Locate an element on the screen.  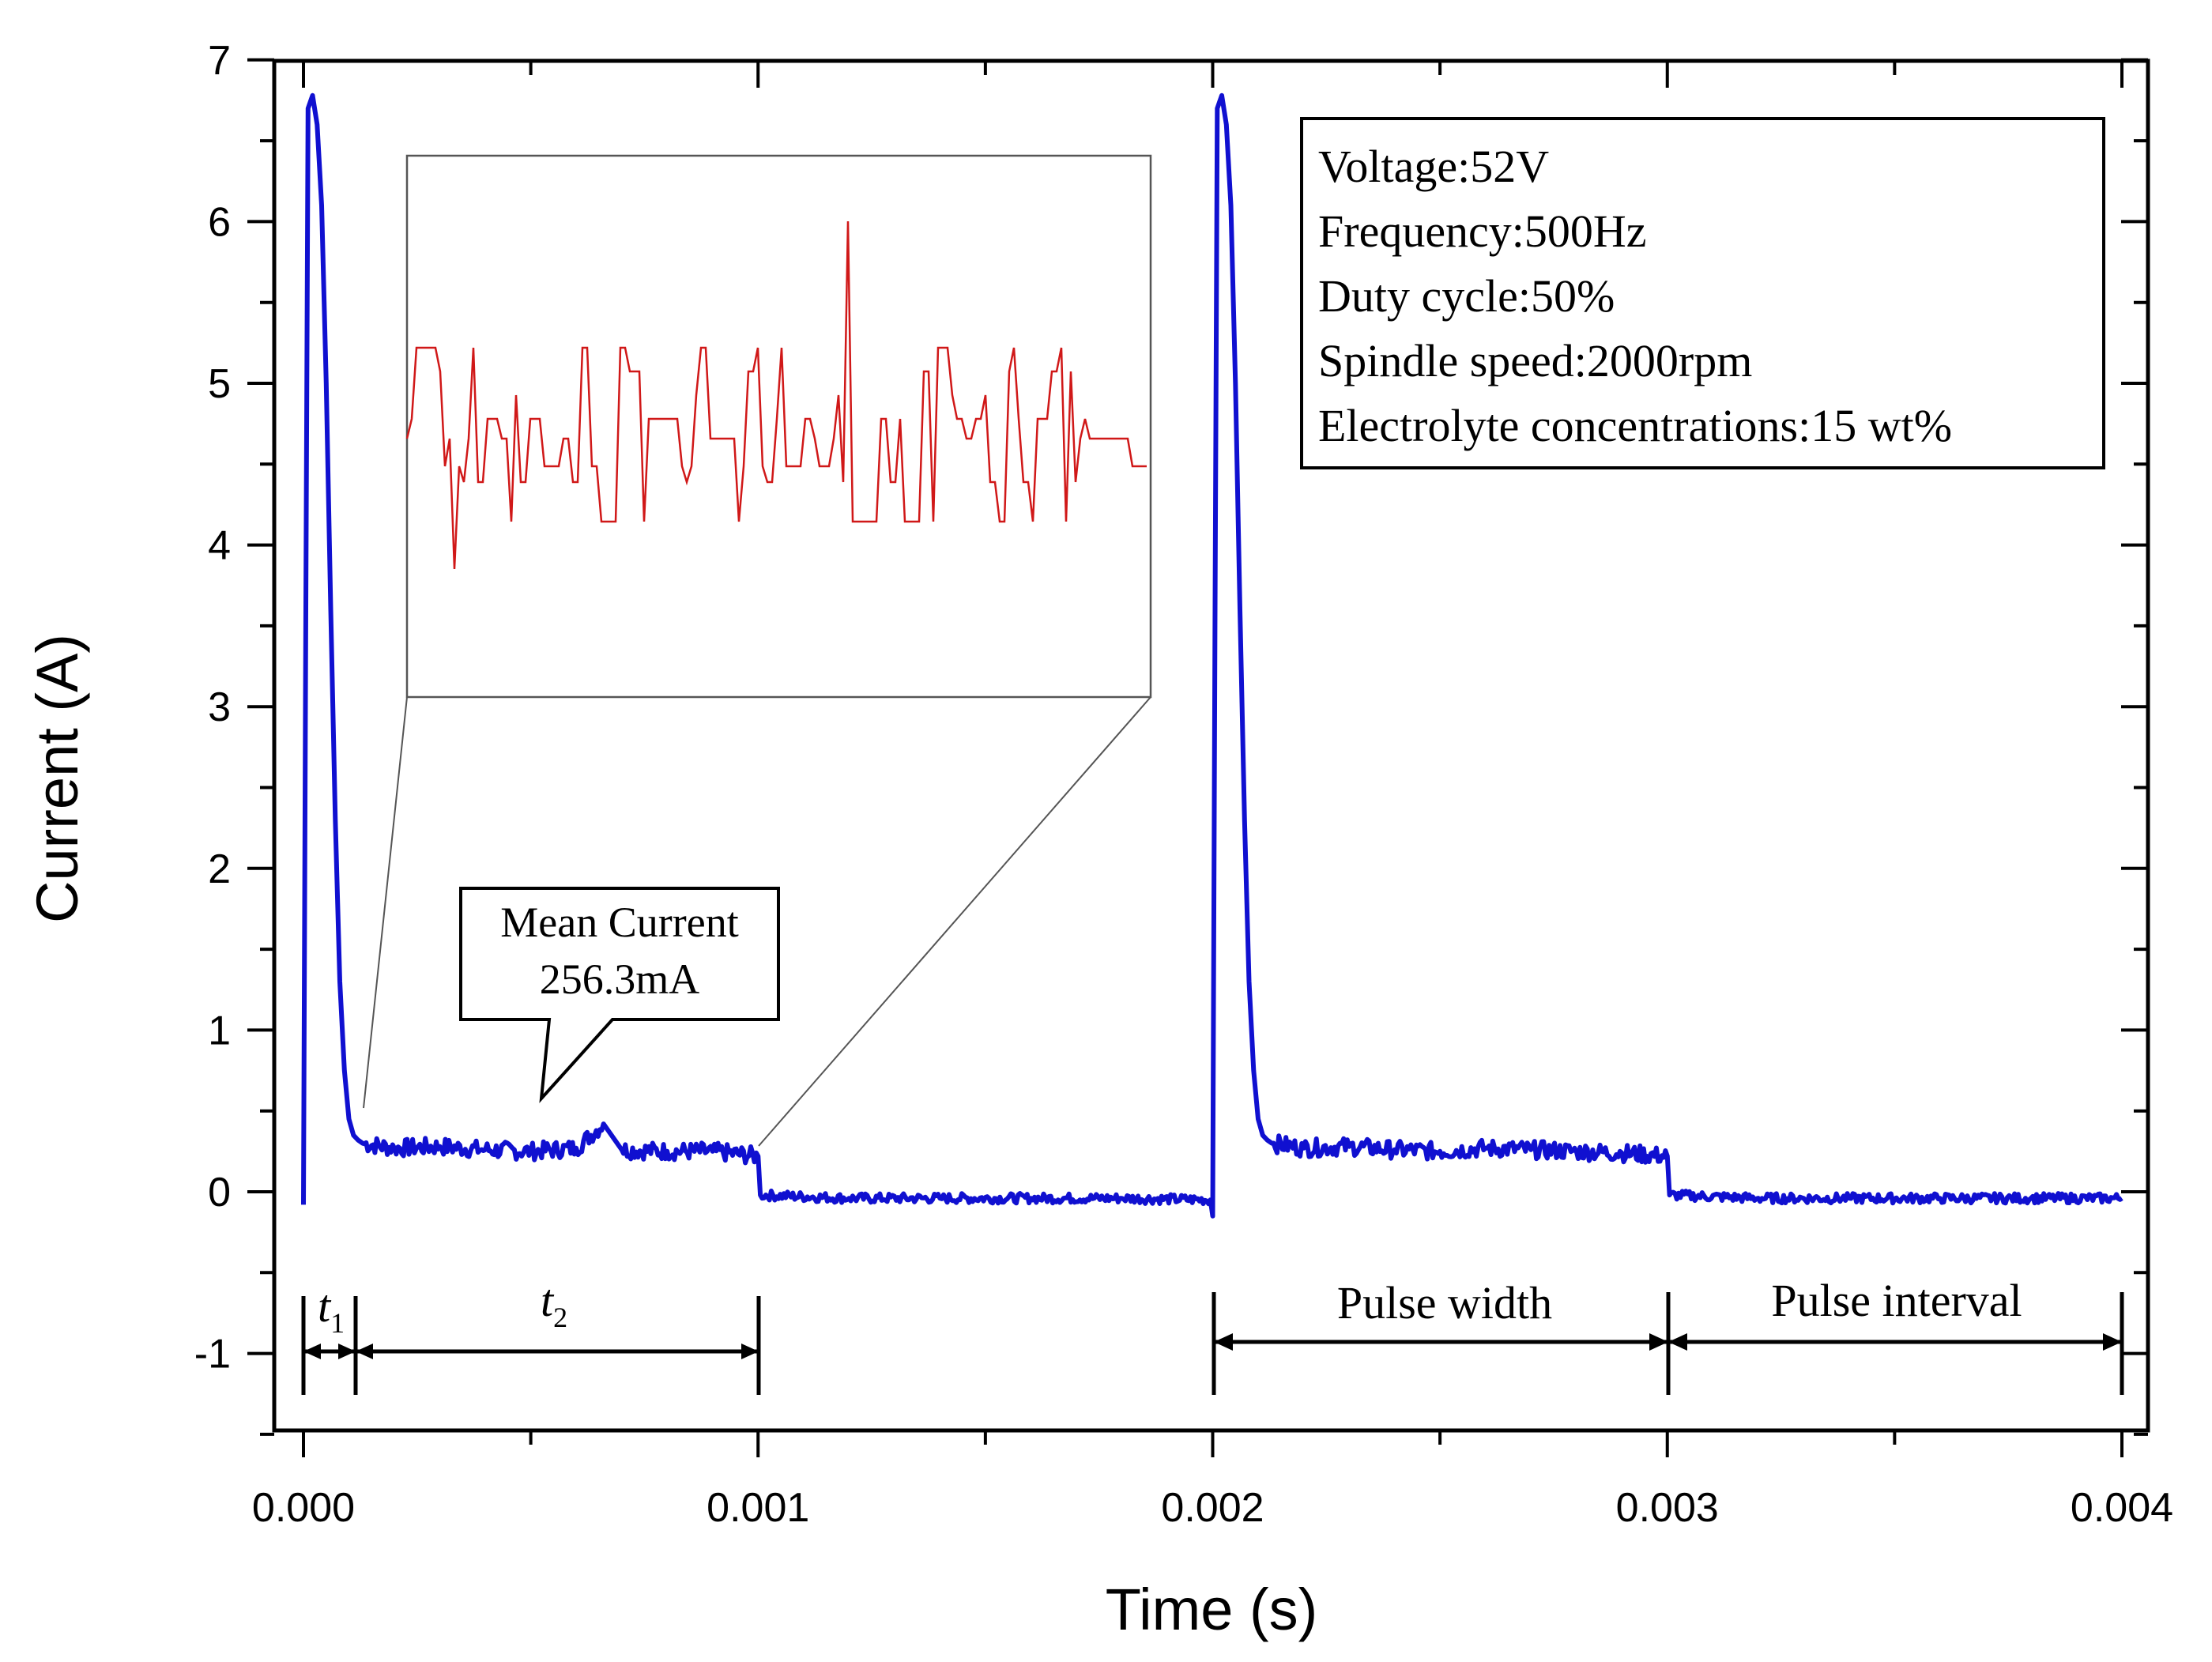
x-tick-label: 0.003 is located at coordinates (1668, 1508).